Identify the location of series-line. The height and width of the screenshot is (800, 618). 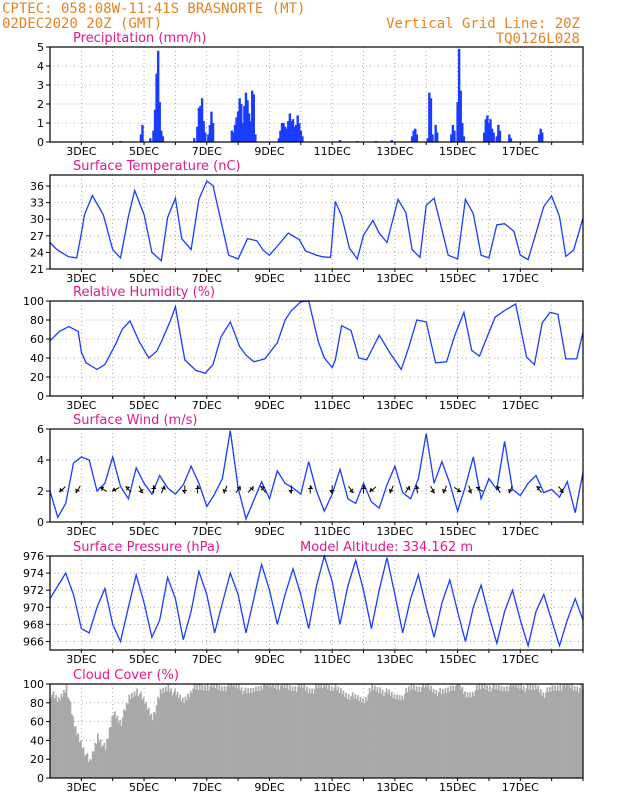
(316, 475).